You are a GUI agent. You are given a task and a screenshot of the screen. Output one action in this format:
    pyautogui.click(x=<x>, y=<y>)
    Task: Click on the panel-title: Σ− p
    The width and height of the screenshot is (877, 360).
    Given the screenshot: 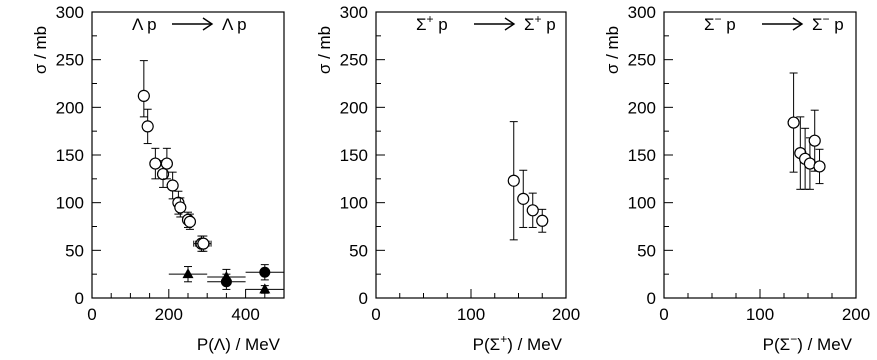 What is the action you would take?
    pyautogui.click(x=720, y=23)
    